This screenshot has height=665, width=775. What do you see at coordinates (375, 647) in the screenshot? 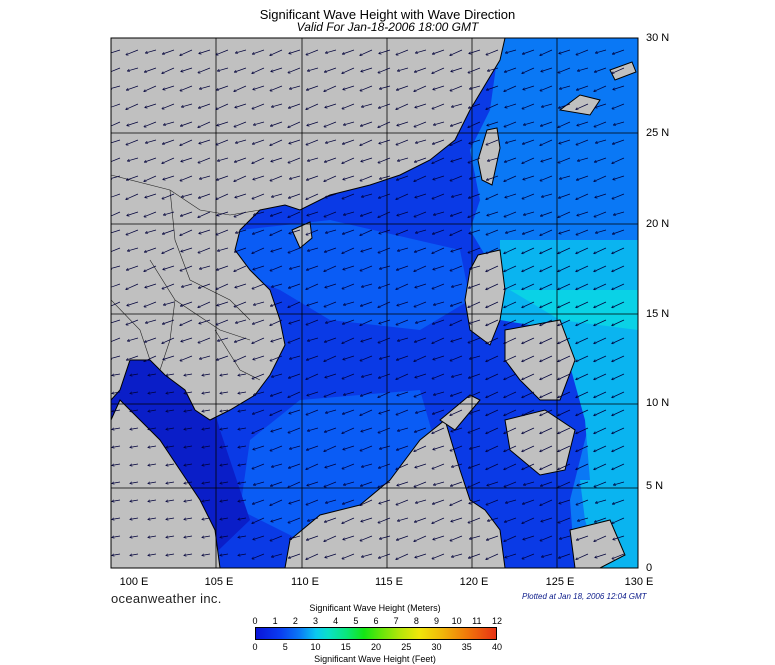
I see `colorbar-feet-tick: 20` at bounding box center [375, 647].